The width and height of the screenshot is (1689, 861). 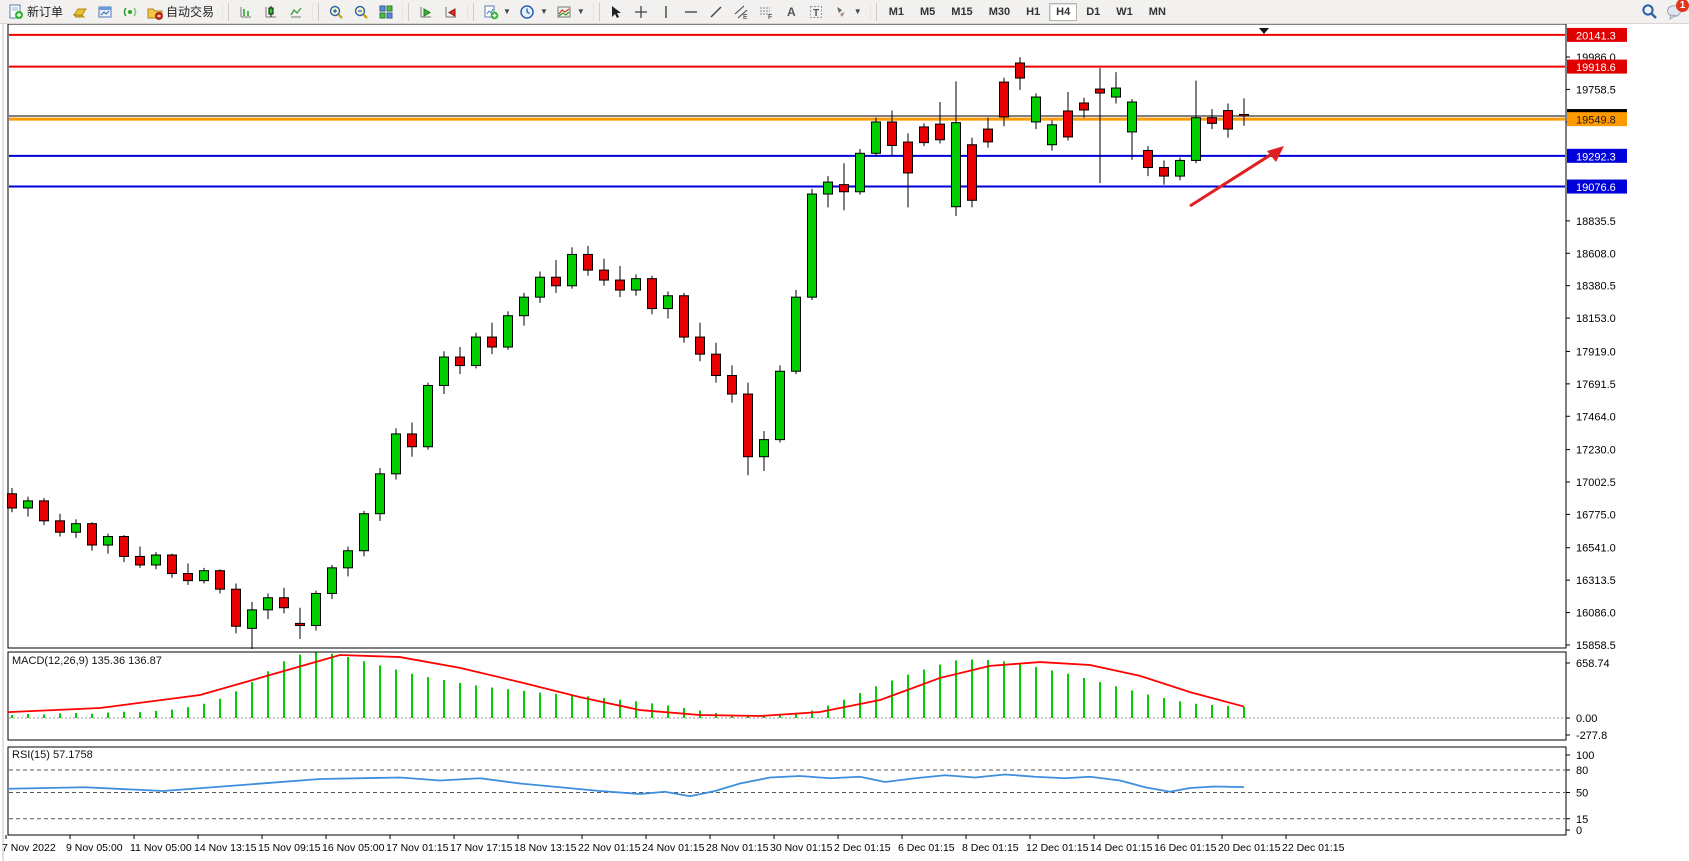 I want to click on cursor-button, so click(x=616, y=11).